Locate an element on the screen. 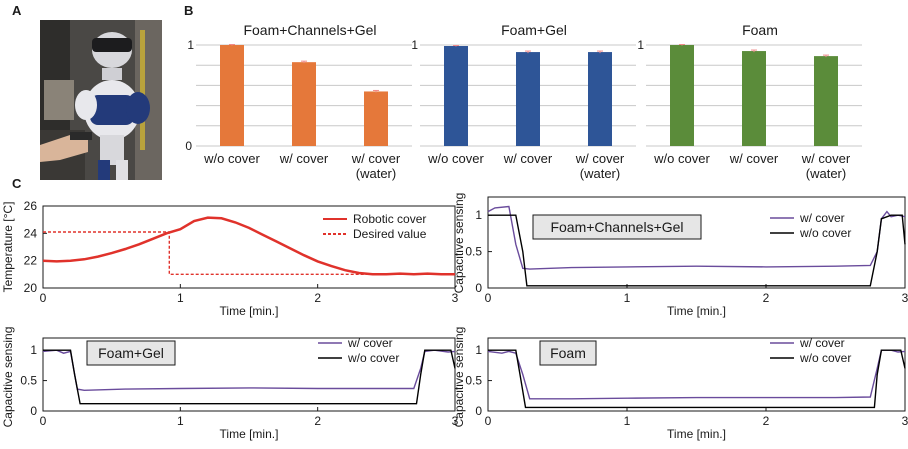 The height and width of the screenshot is (449, 908). robot-photo is located at coordinates (101, 100).